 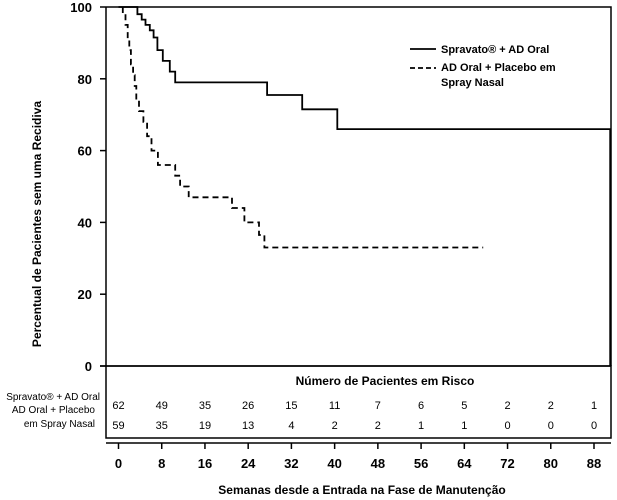 I want to click on x-tick-label: 56, so click(x=421, y=463).